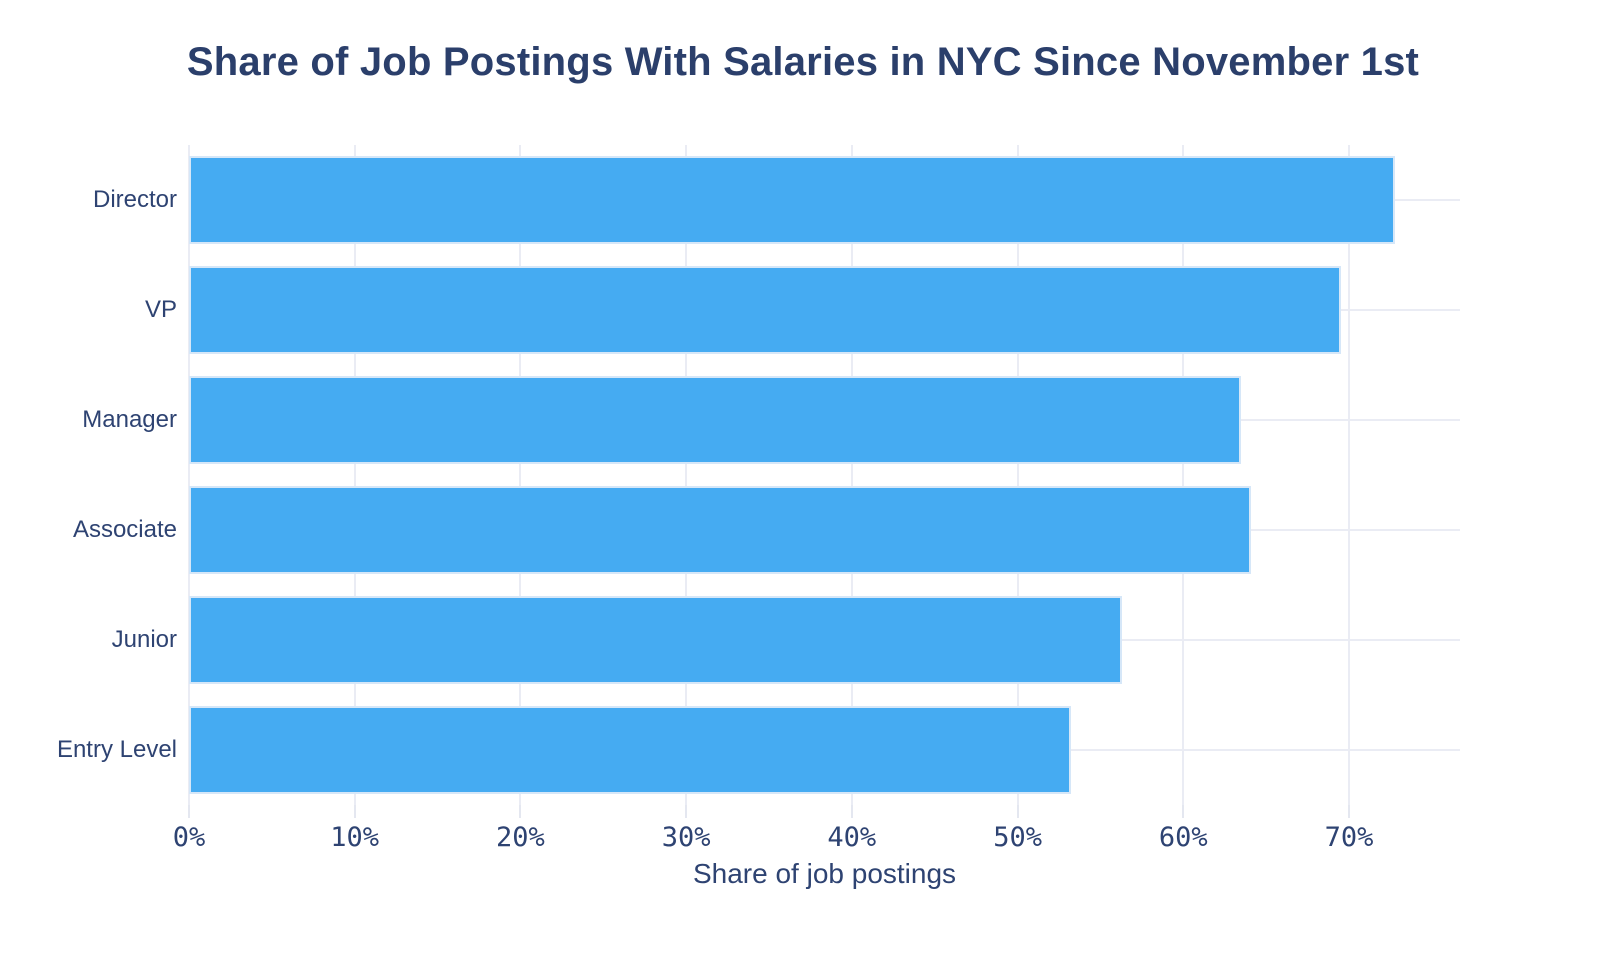  Describe the element at coordinates (189, 811) in the screenshot. I see `x-tick-mark-0%` at that location.